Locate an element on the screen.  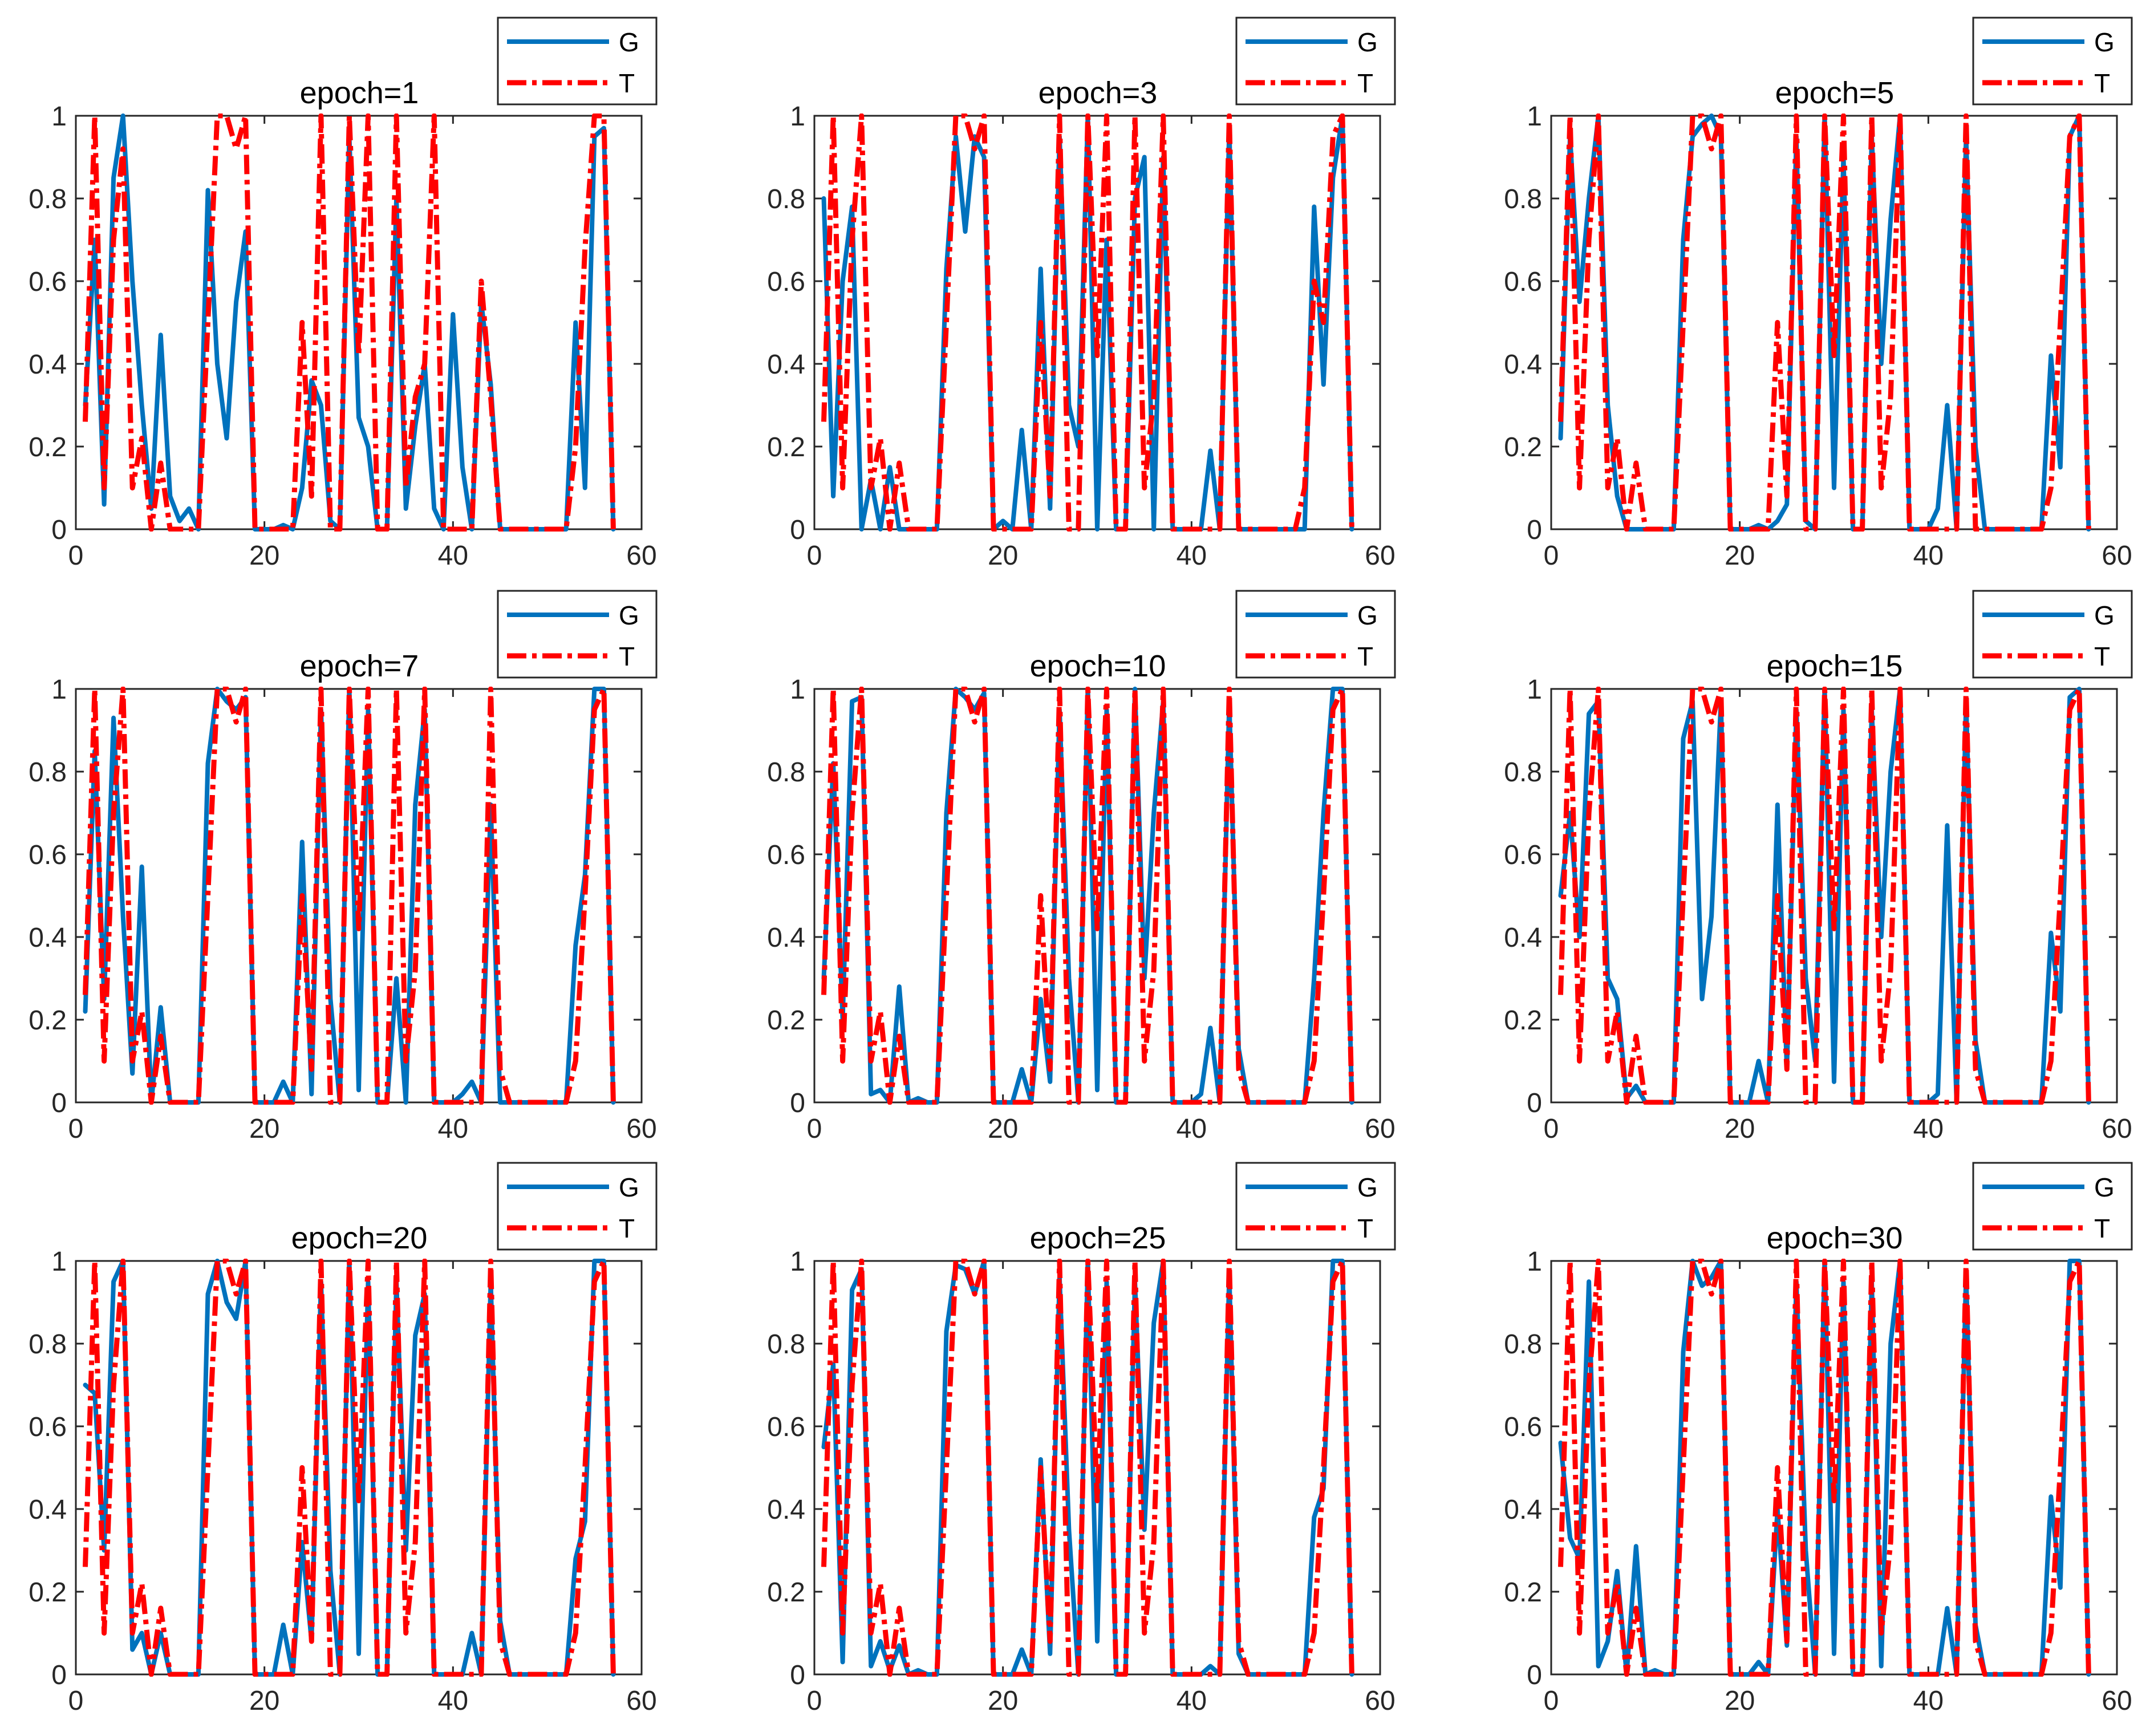
subplot-5: 0 20 40 60 0 0.2 0.4 0.6 0.8 1 epoch=10 GT is located at coordinates (1081, 867).